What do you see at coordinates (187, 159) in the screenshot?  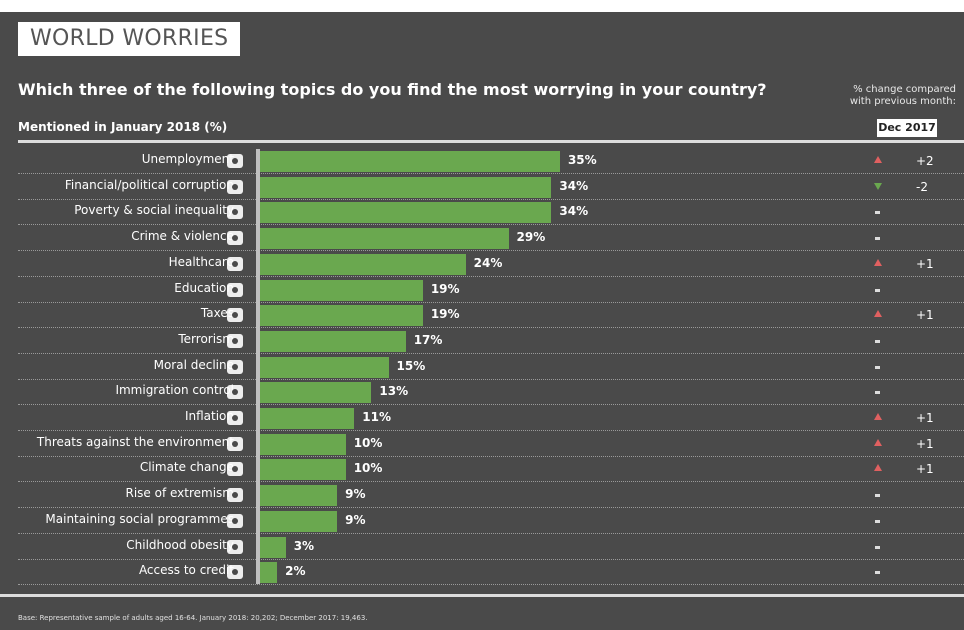 I see `category-label: Unemployment` at bounding box center [187, 159].